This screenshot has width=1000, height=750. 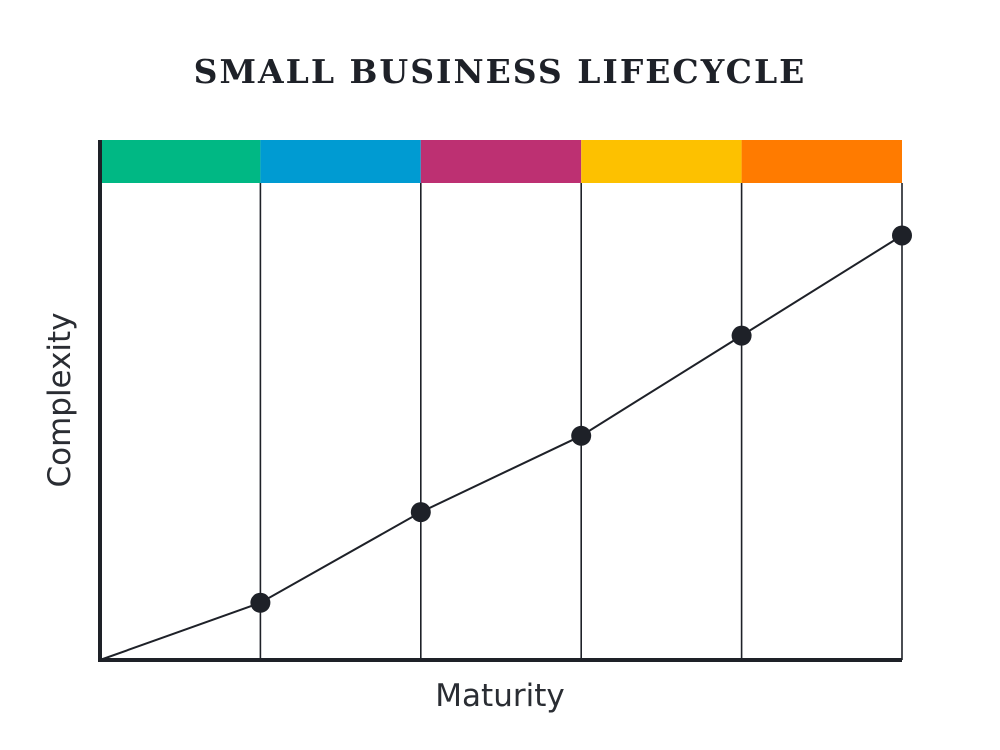 I want to click on chart-title: SMALL BUSINESS LIFECYCLE, so click(x=500, y=71).